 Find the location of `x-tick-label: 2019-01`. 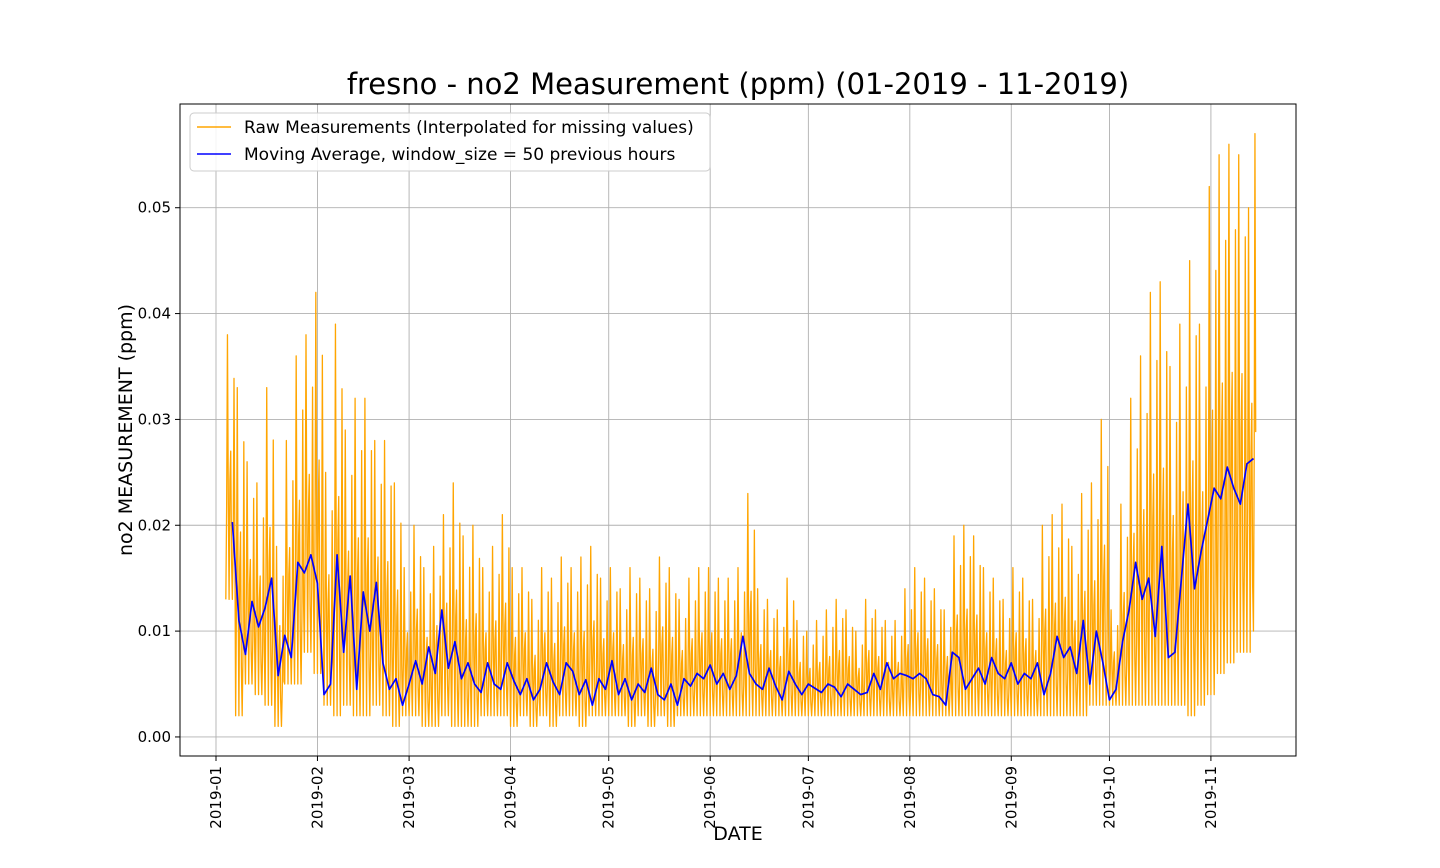

x-tick-label: 2019-01 is located at coordinates (216, 797).